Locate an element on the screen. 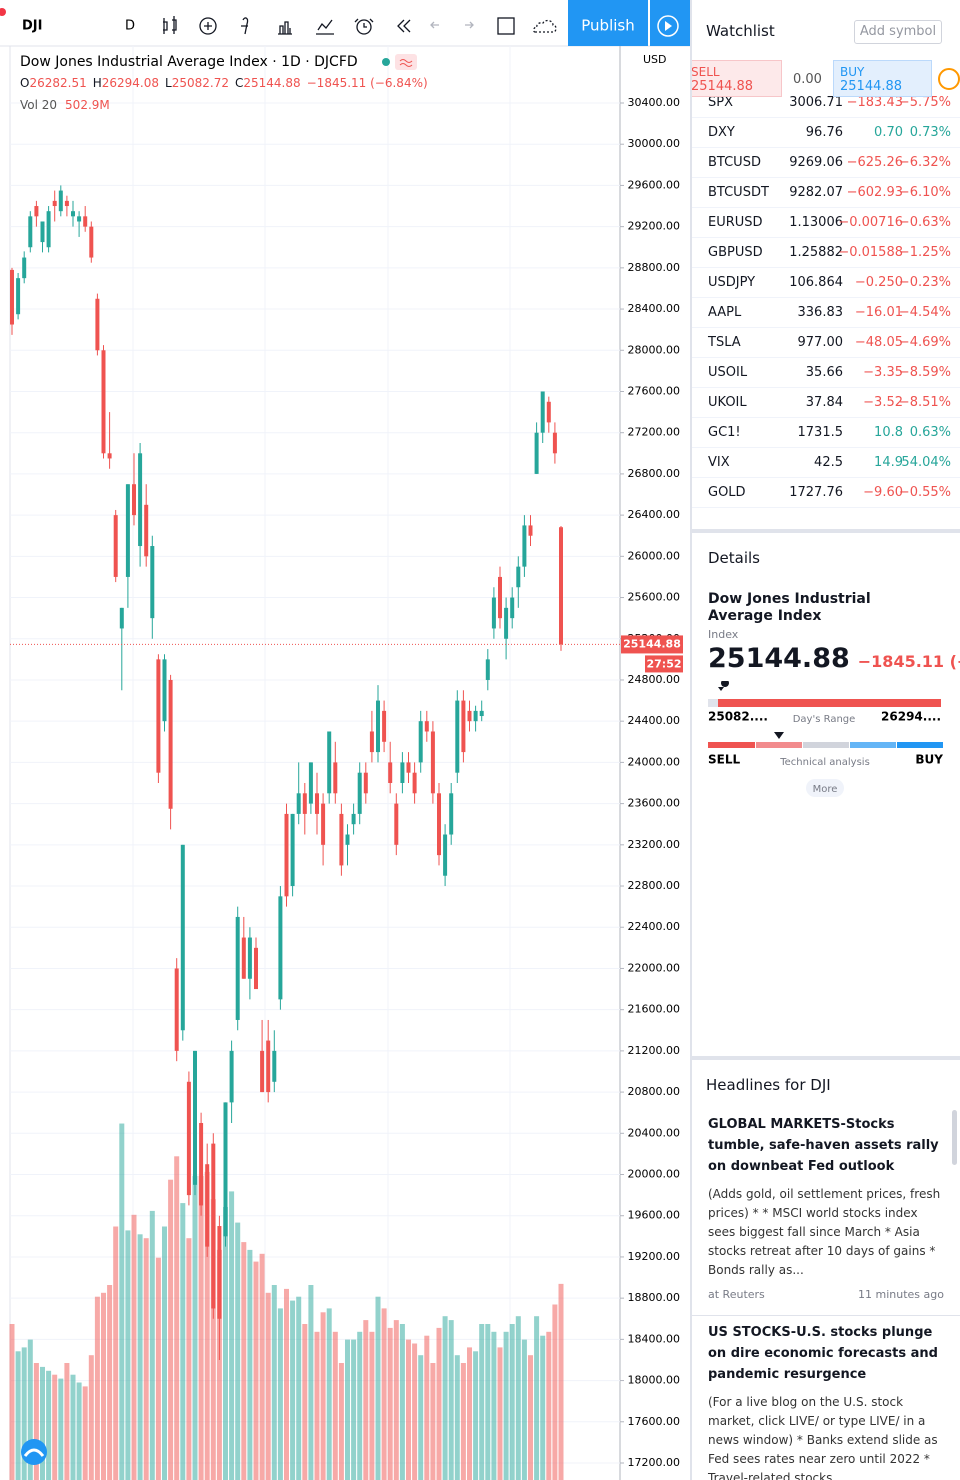  watchlist-row: UKOIL 37.84 −3.52 −8.51% is located at coordinates (826, 403).